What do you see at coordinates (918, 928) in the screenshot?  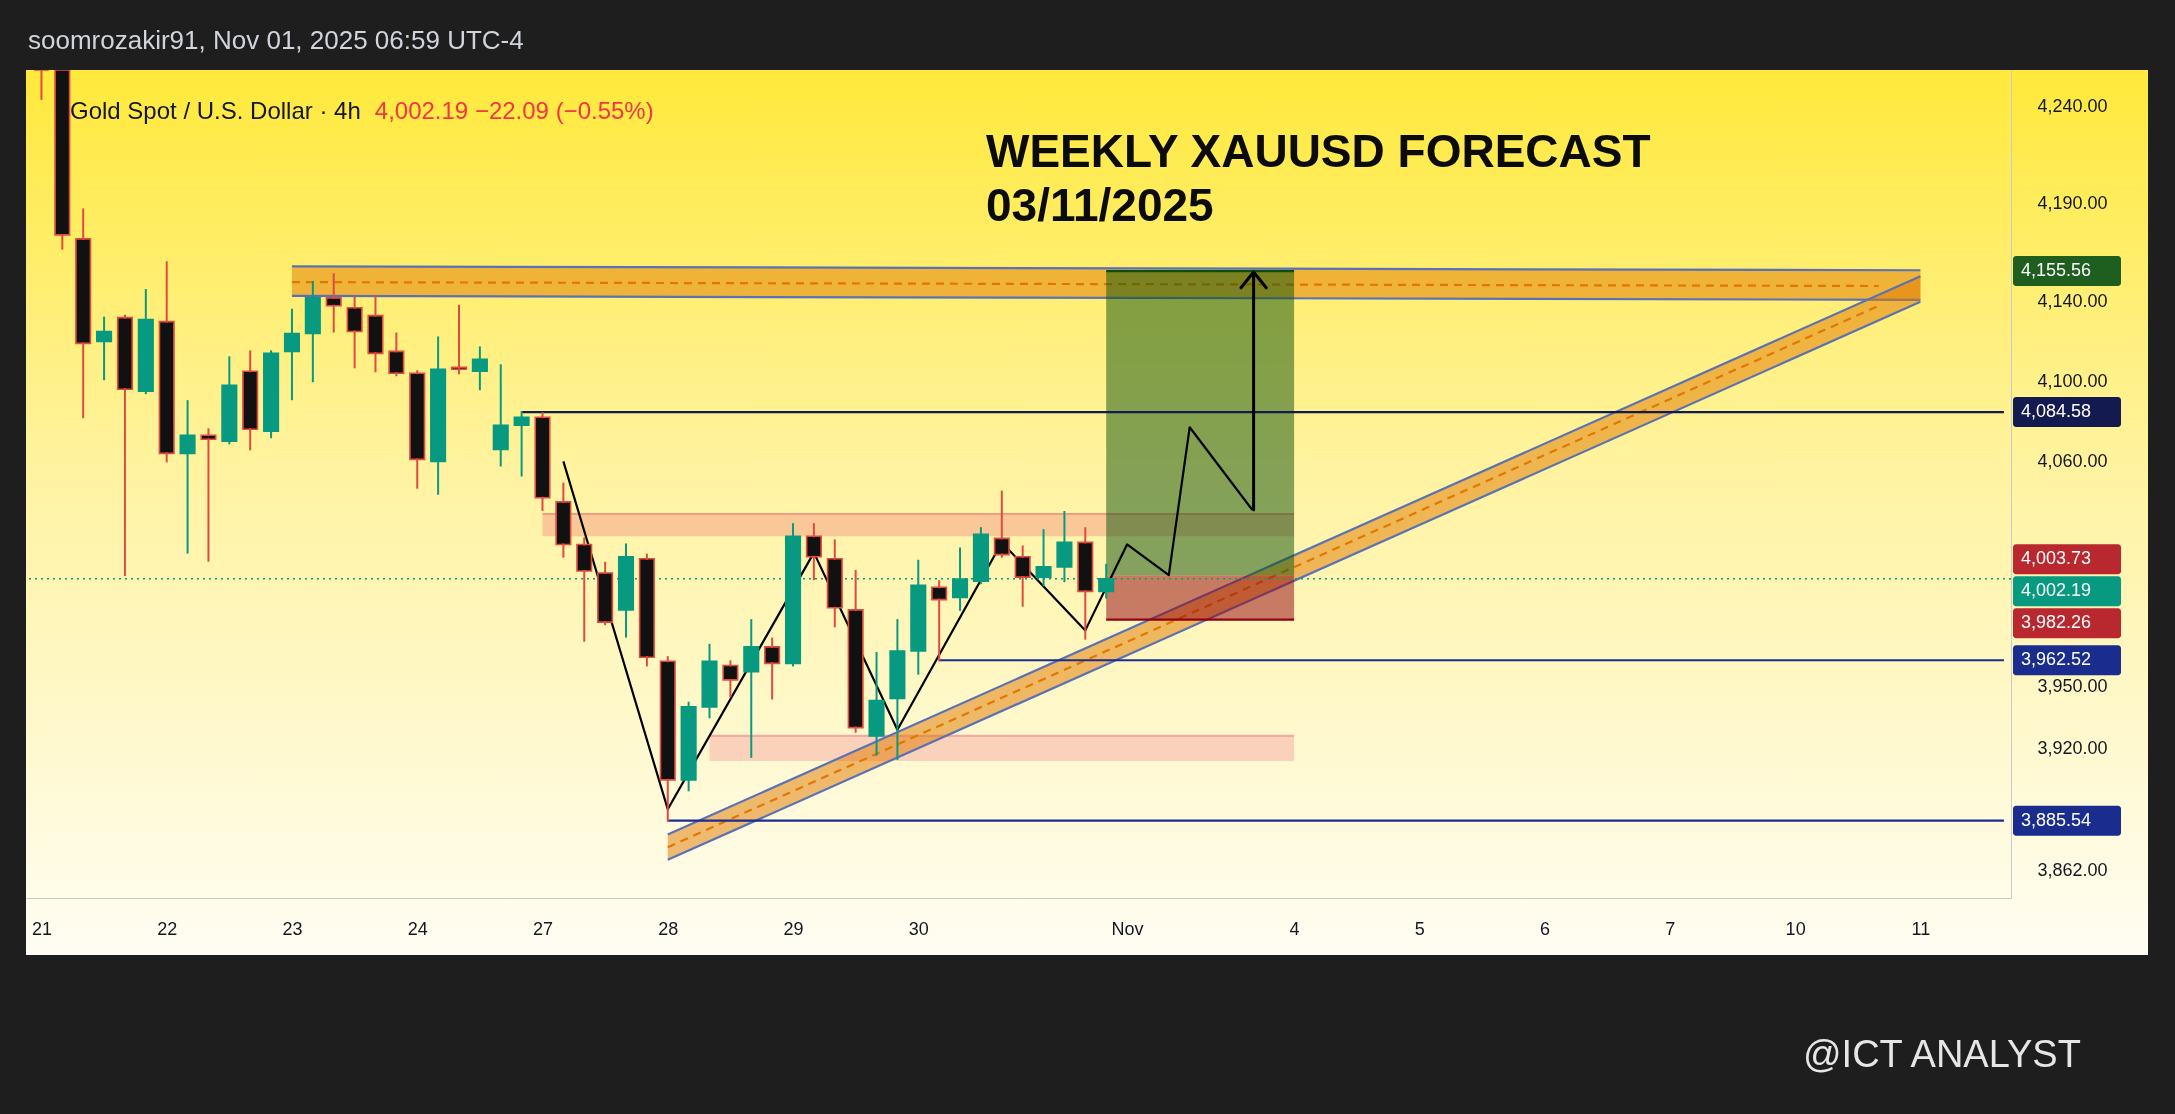 I see `x-tick-label: 30` at bounding box center [918, 928].